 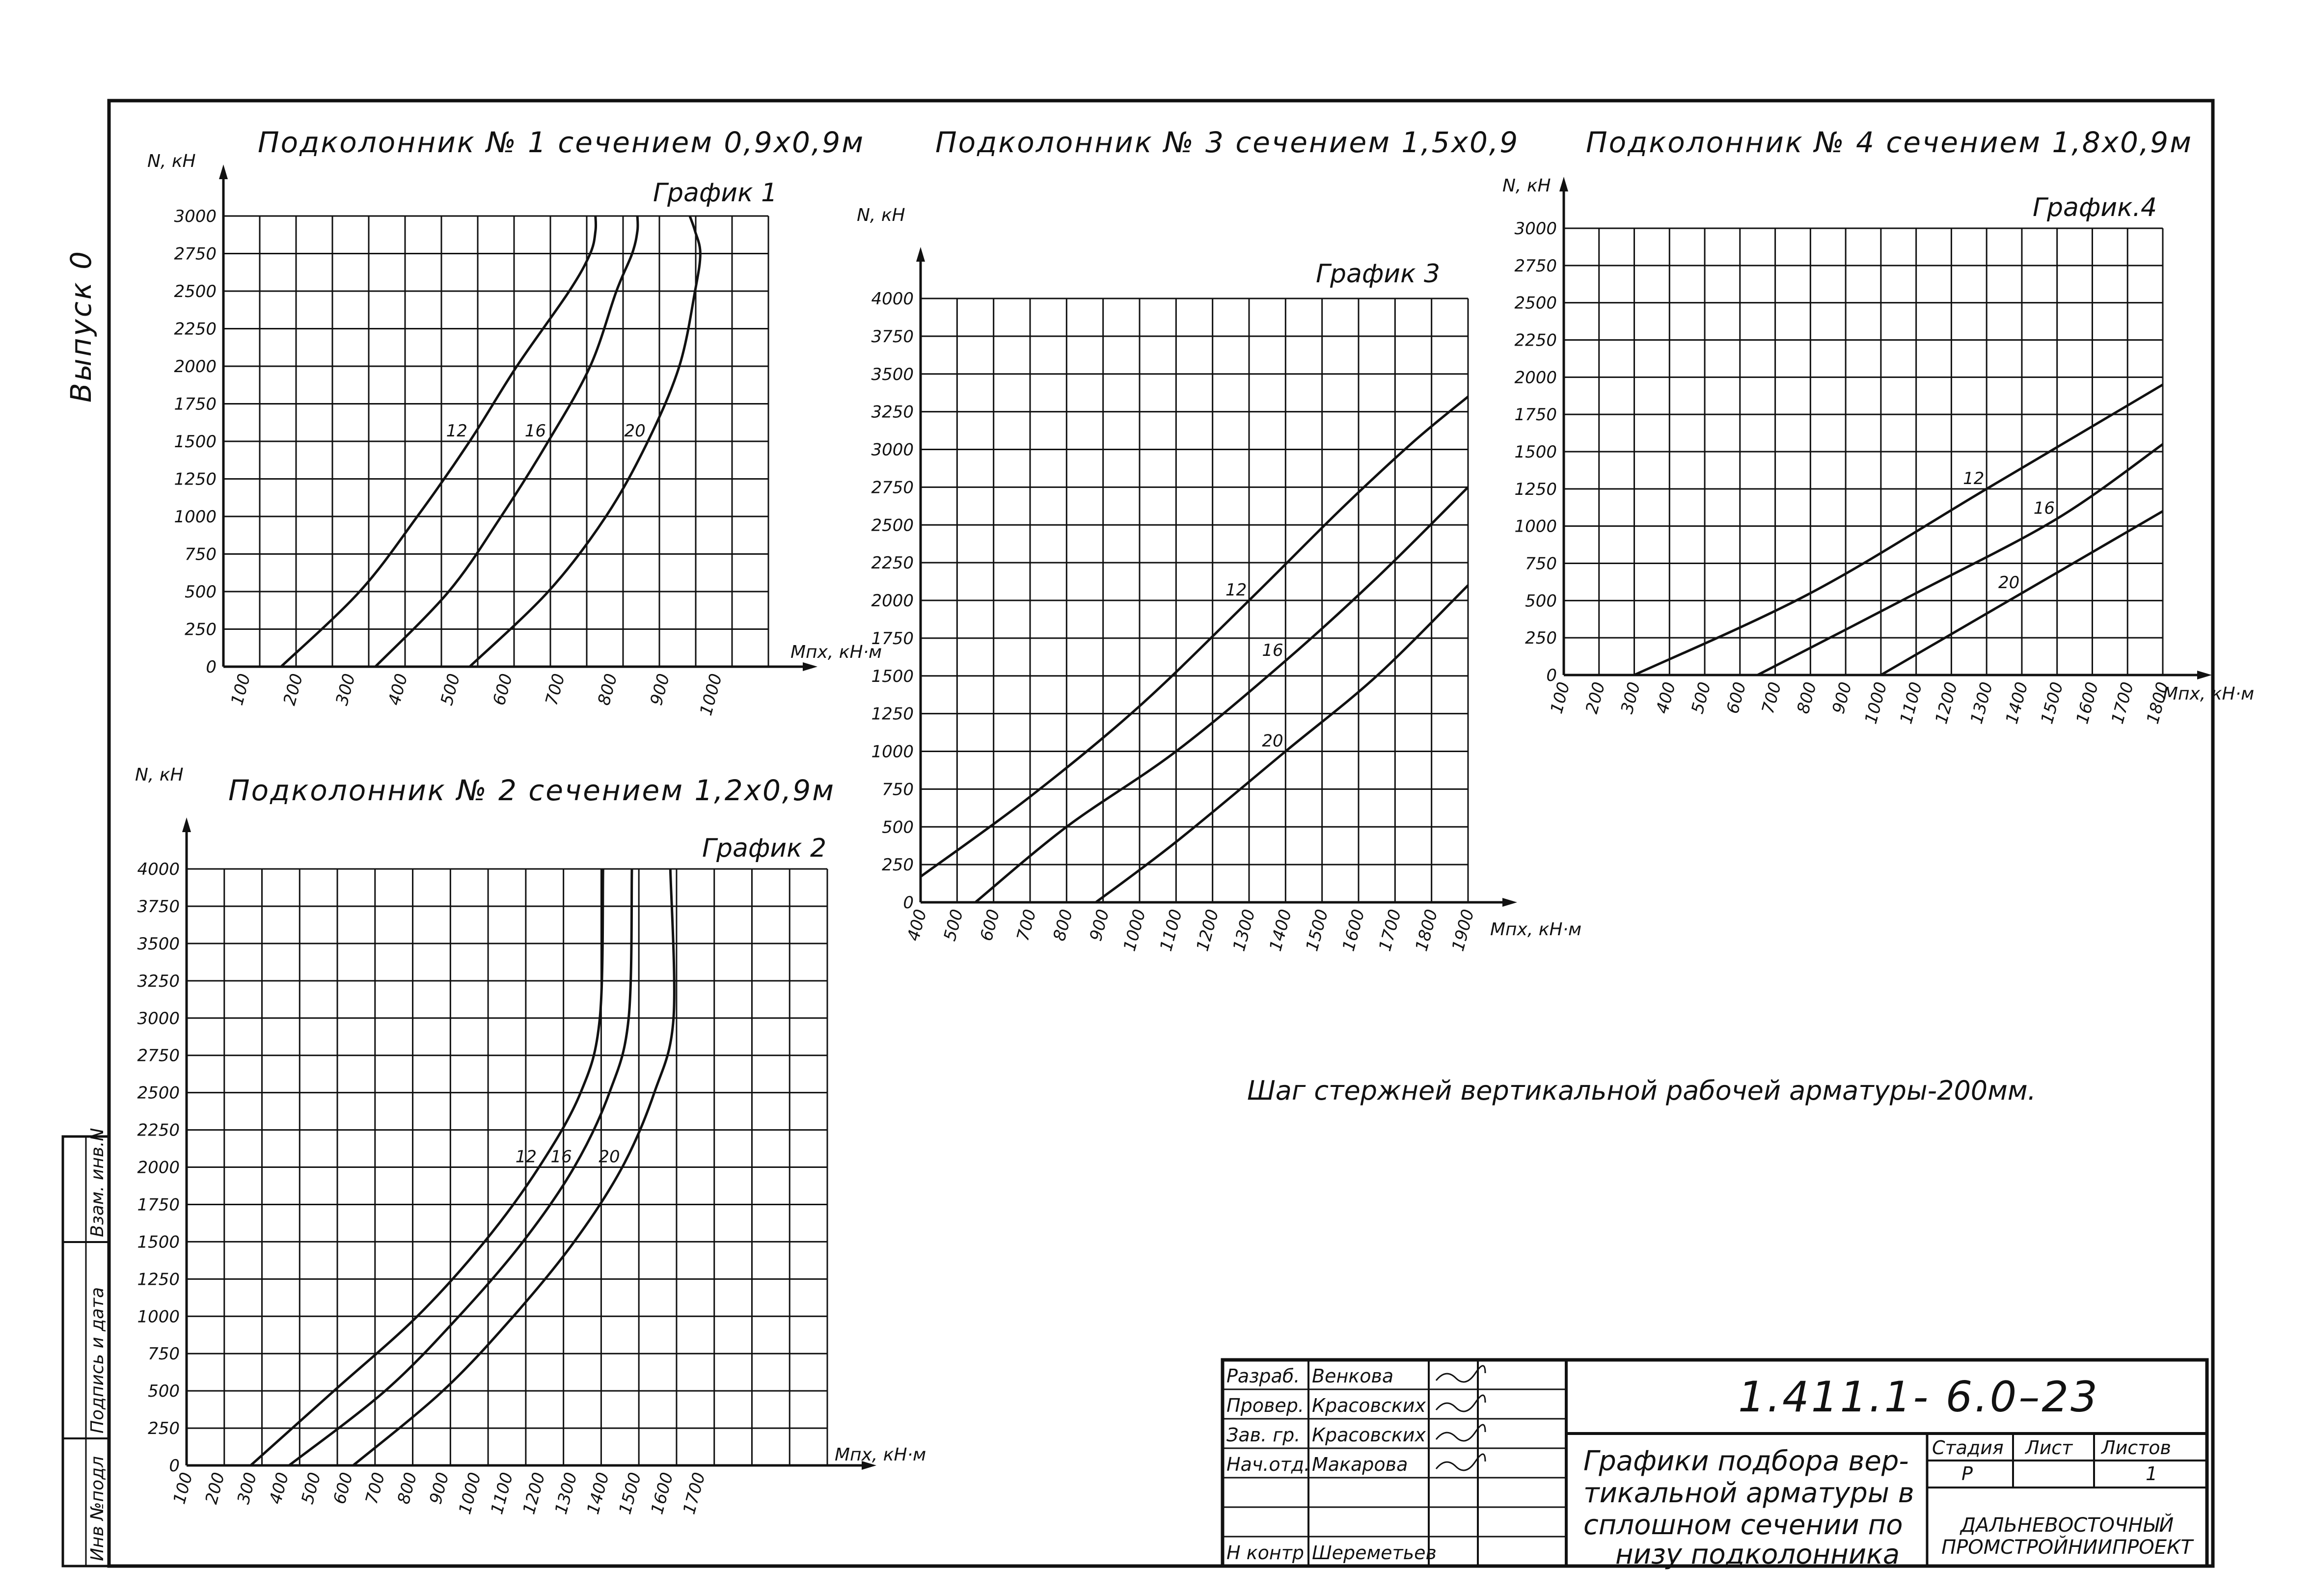 What do you see at coordinates (98, 1182) in the screenshot?
I see `stamp-replaced-inv: Взам. инв.N` at bounding box center [98, 1182].